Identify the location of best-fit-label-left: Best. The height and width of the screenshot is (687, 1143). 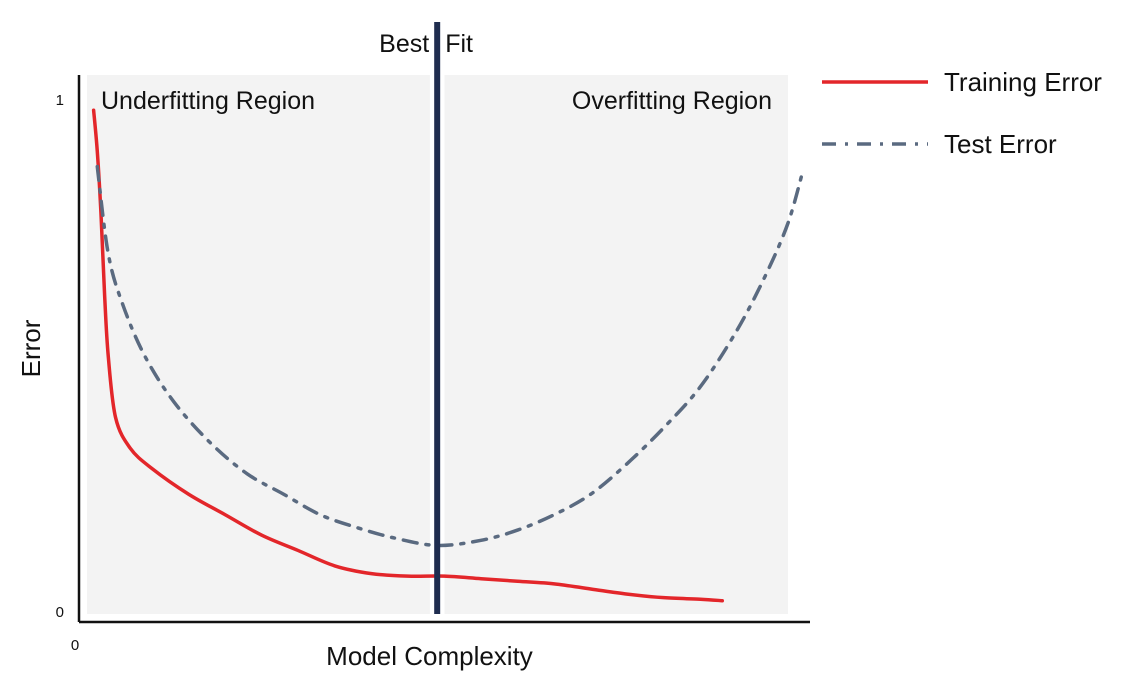
(404, 44).